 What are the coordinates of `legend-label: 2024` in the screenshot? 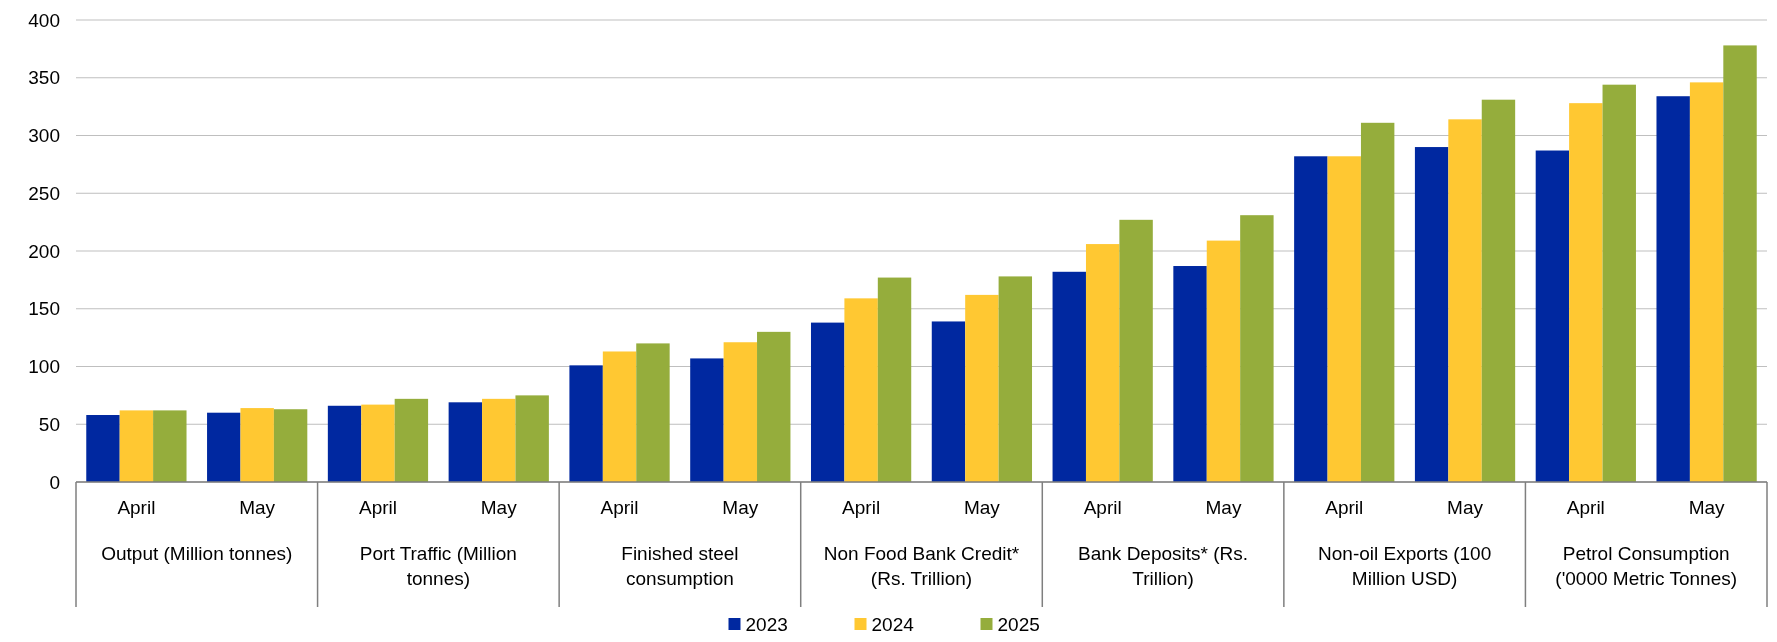 It's located at (893, 624).